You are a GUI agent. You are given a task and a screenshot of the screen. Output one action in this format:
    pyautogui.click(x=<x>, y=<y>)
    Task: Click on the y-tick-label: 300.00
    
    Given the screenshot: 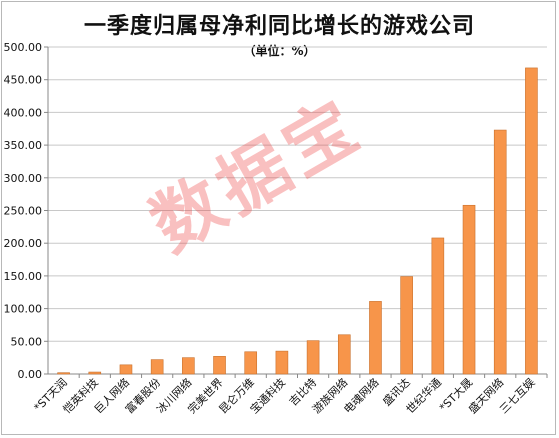 What is the action you would take?
    pyautogui.click(x=23, y=178)
    